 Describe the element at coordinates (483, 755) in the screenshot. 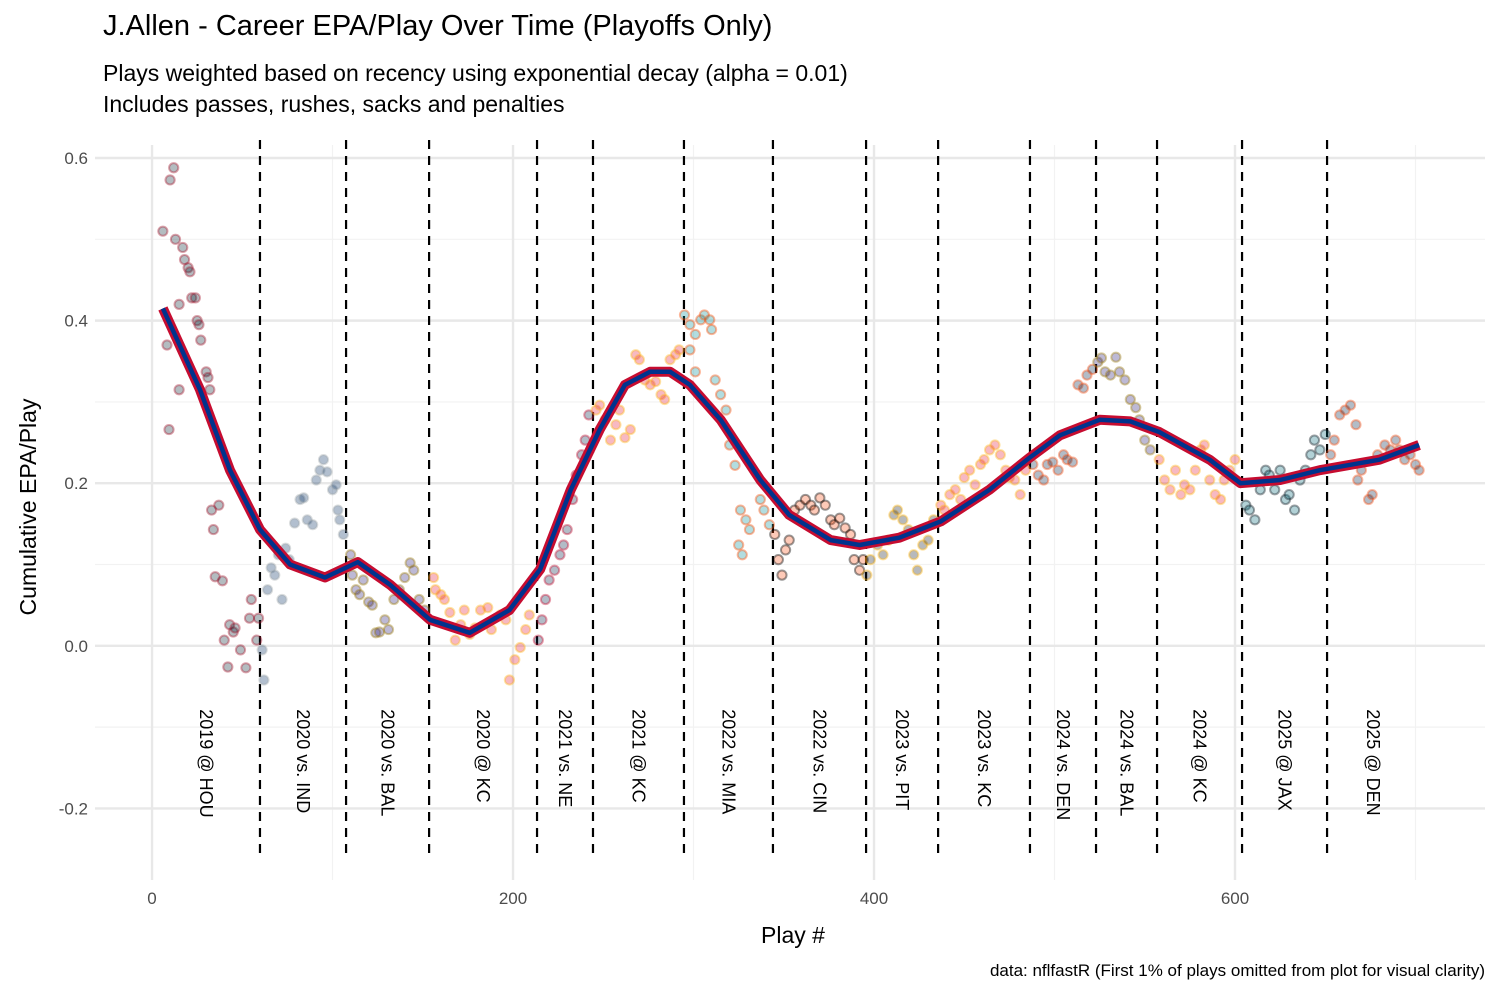

I see `game-label: 2020 @ KC` at that location.